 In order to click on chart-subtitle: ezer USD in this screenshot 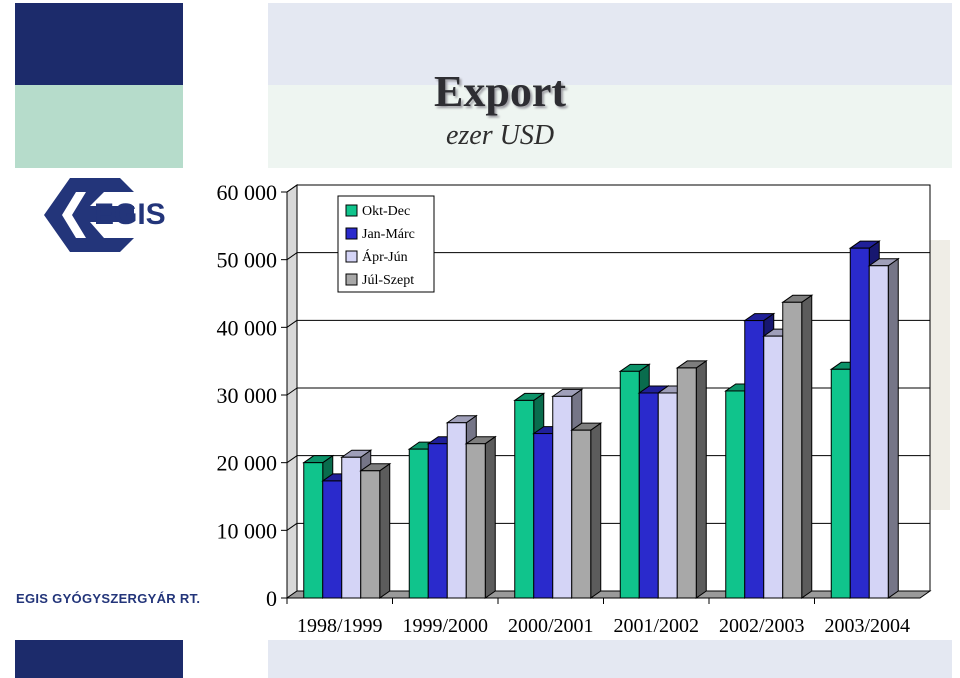, I will do `click(500, 135)`.